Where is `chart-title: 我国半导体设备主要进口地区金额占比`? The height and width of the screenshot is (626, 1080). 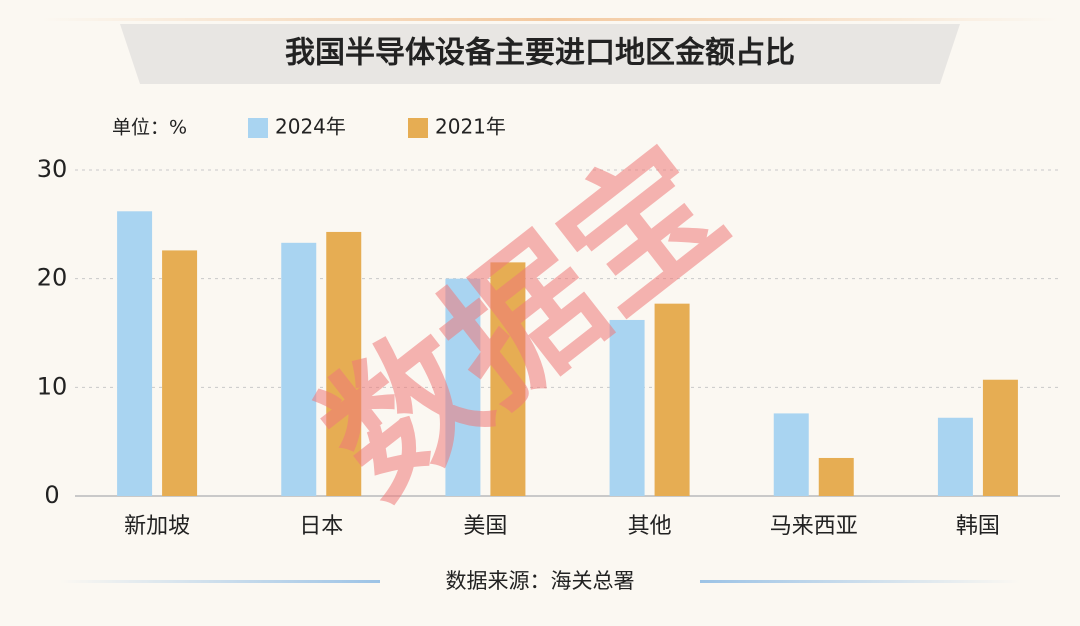 chart-title: 我国半导体设备主要进口地区金额占比 is located at coordinates (540, 53).